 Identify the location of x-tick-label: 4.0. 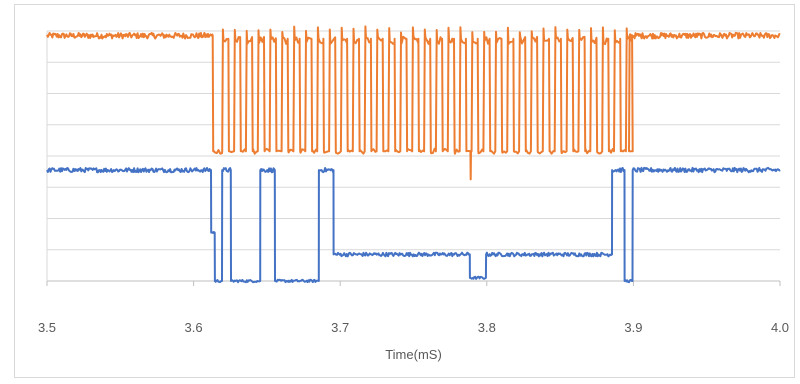
(780, 327).